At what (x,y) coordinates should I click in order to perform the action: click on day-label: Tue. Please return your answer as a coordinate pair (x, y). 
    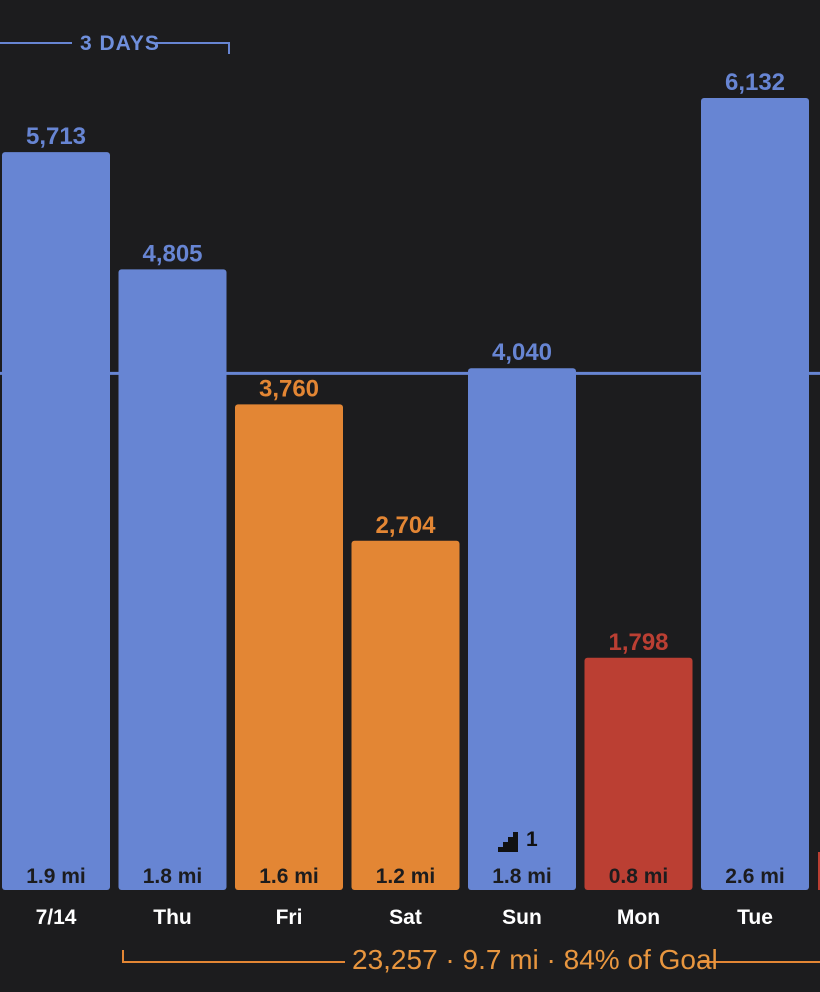
    Looking at the image, I should click on (755, 917).